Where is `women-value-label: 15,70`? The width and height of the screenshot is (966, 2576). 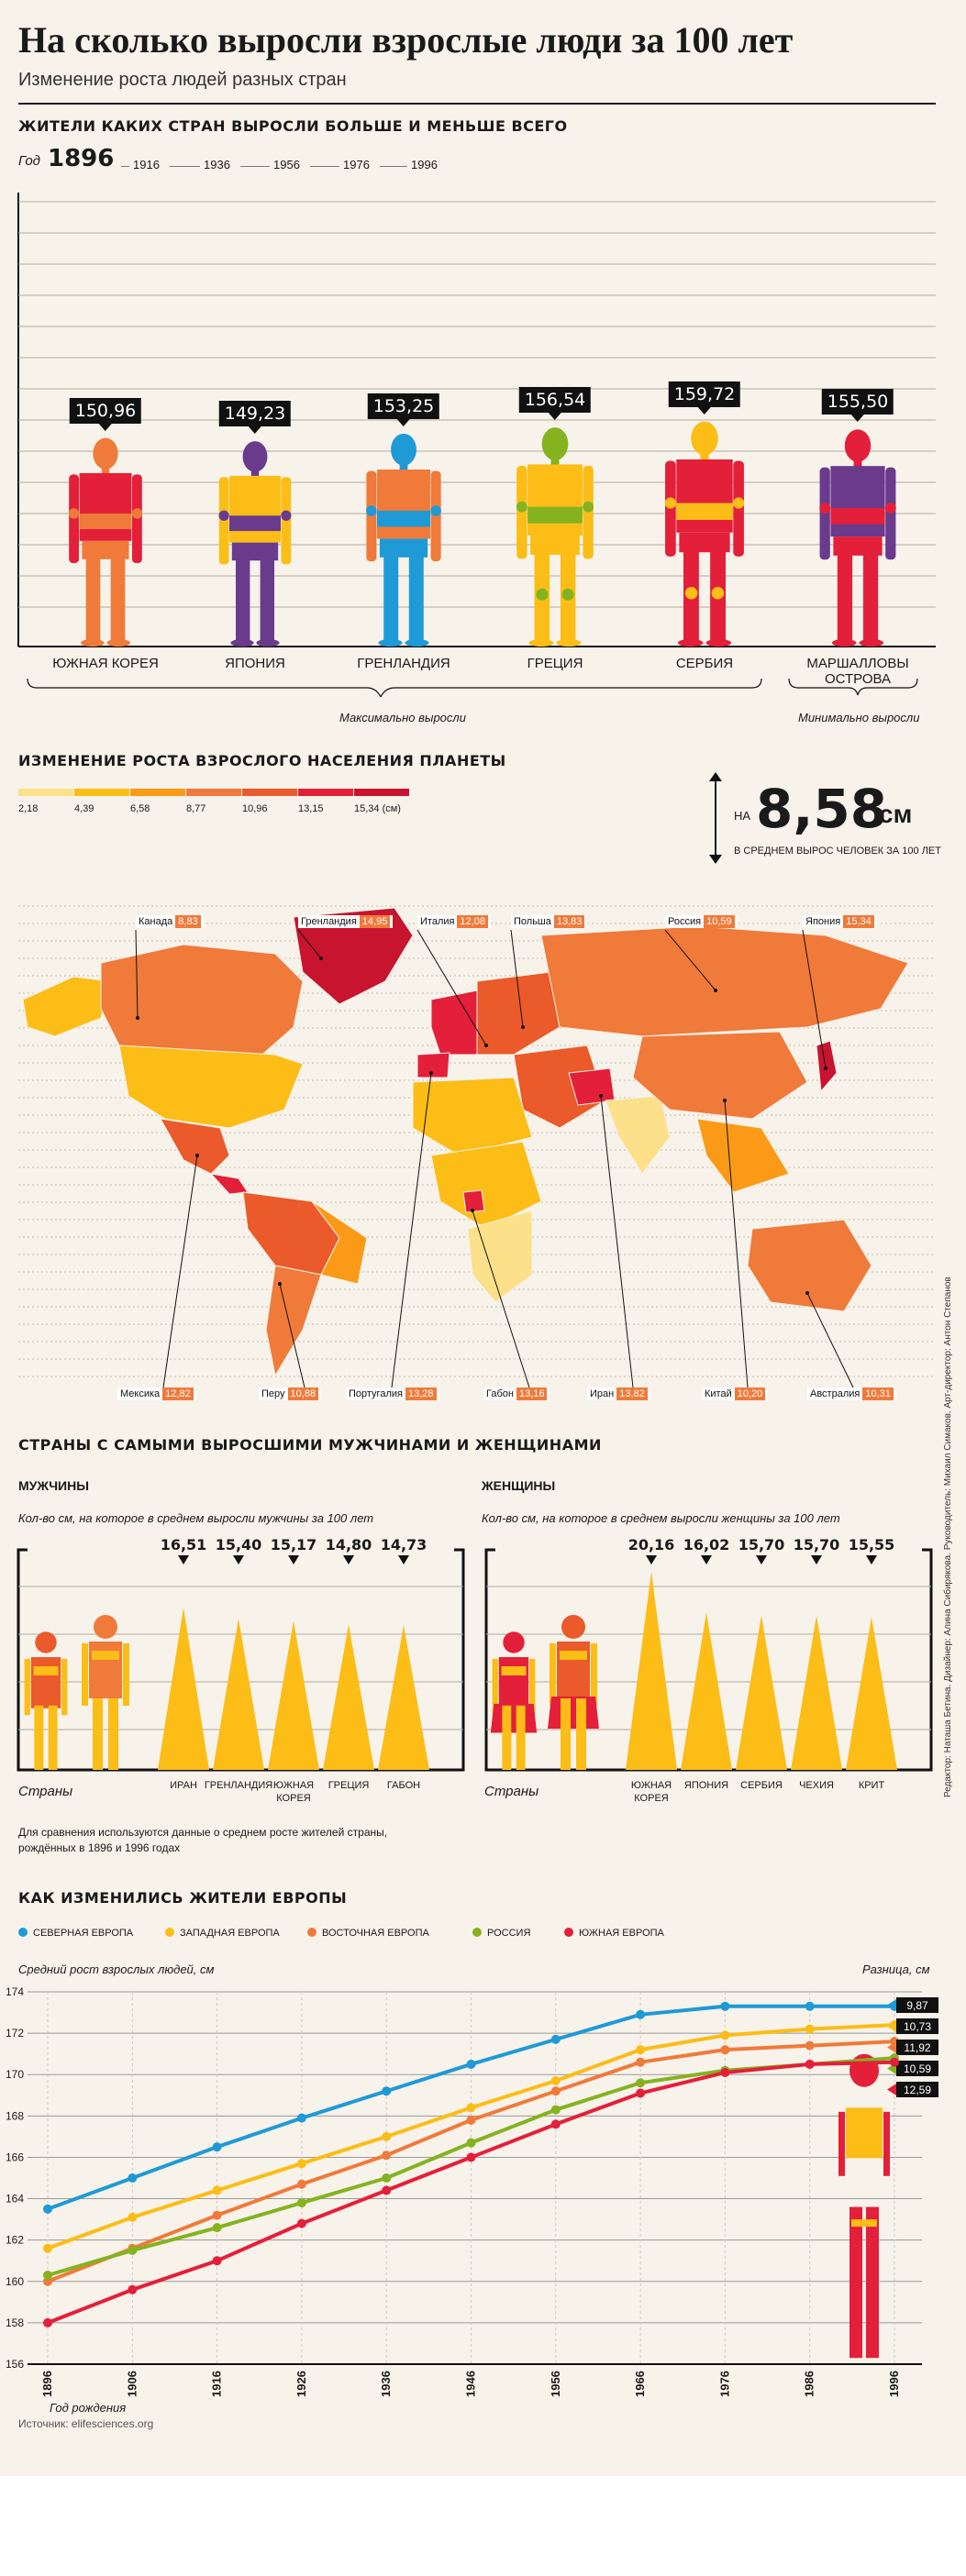
women-value-label: 15,70 is located at coordinates (761, 1544).